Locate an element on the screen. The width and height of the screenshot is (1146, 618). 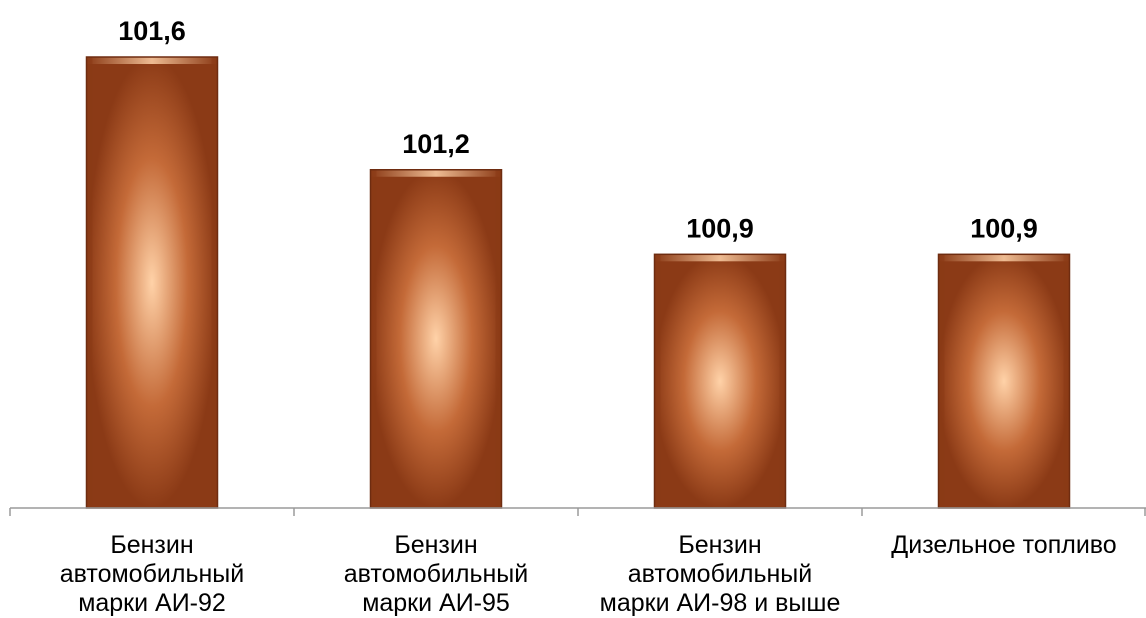
x-axis is located at coordinates (577, 511).